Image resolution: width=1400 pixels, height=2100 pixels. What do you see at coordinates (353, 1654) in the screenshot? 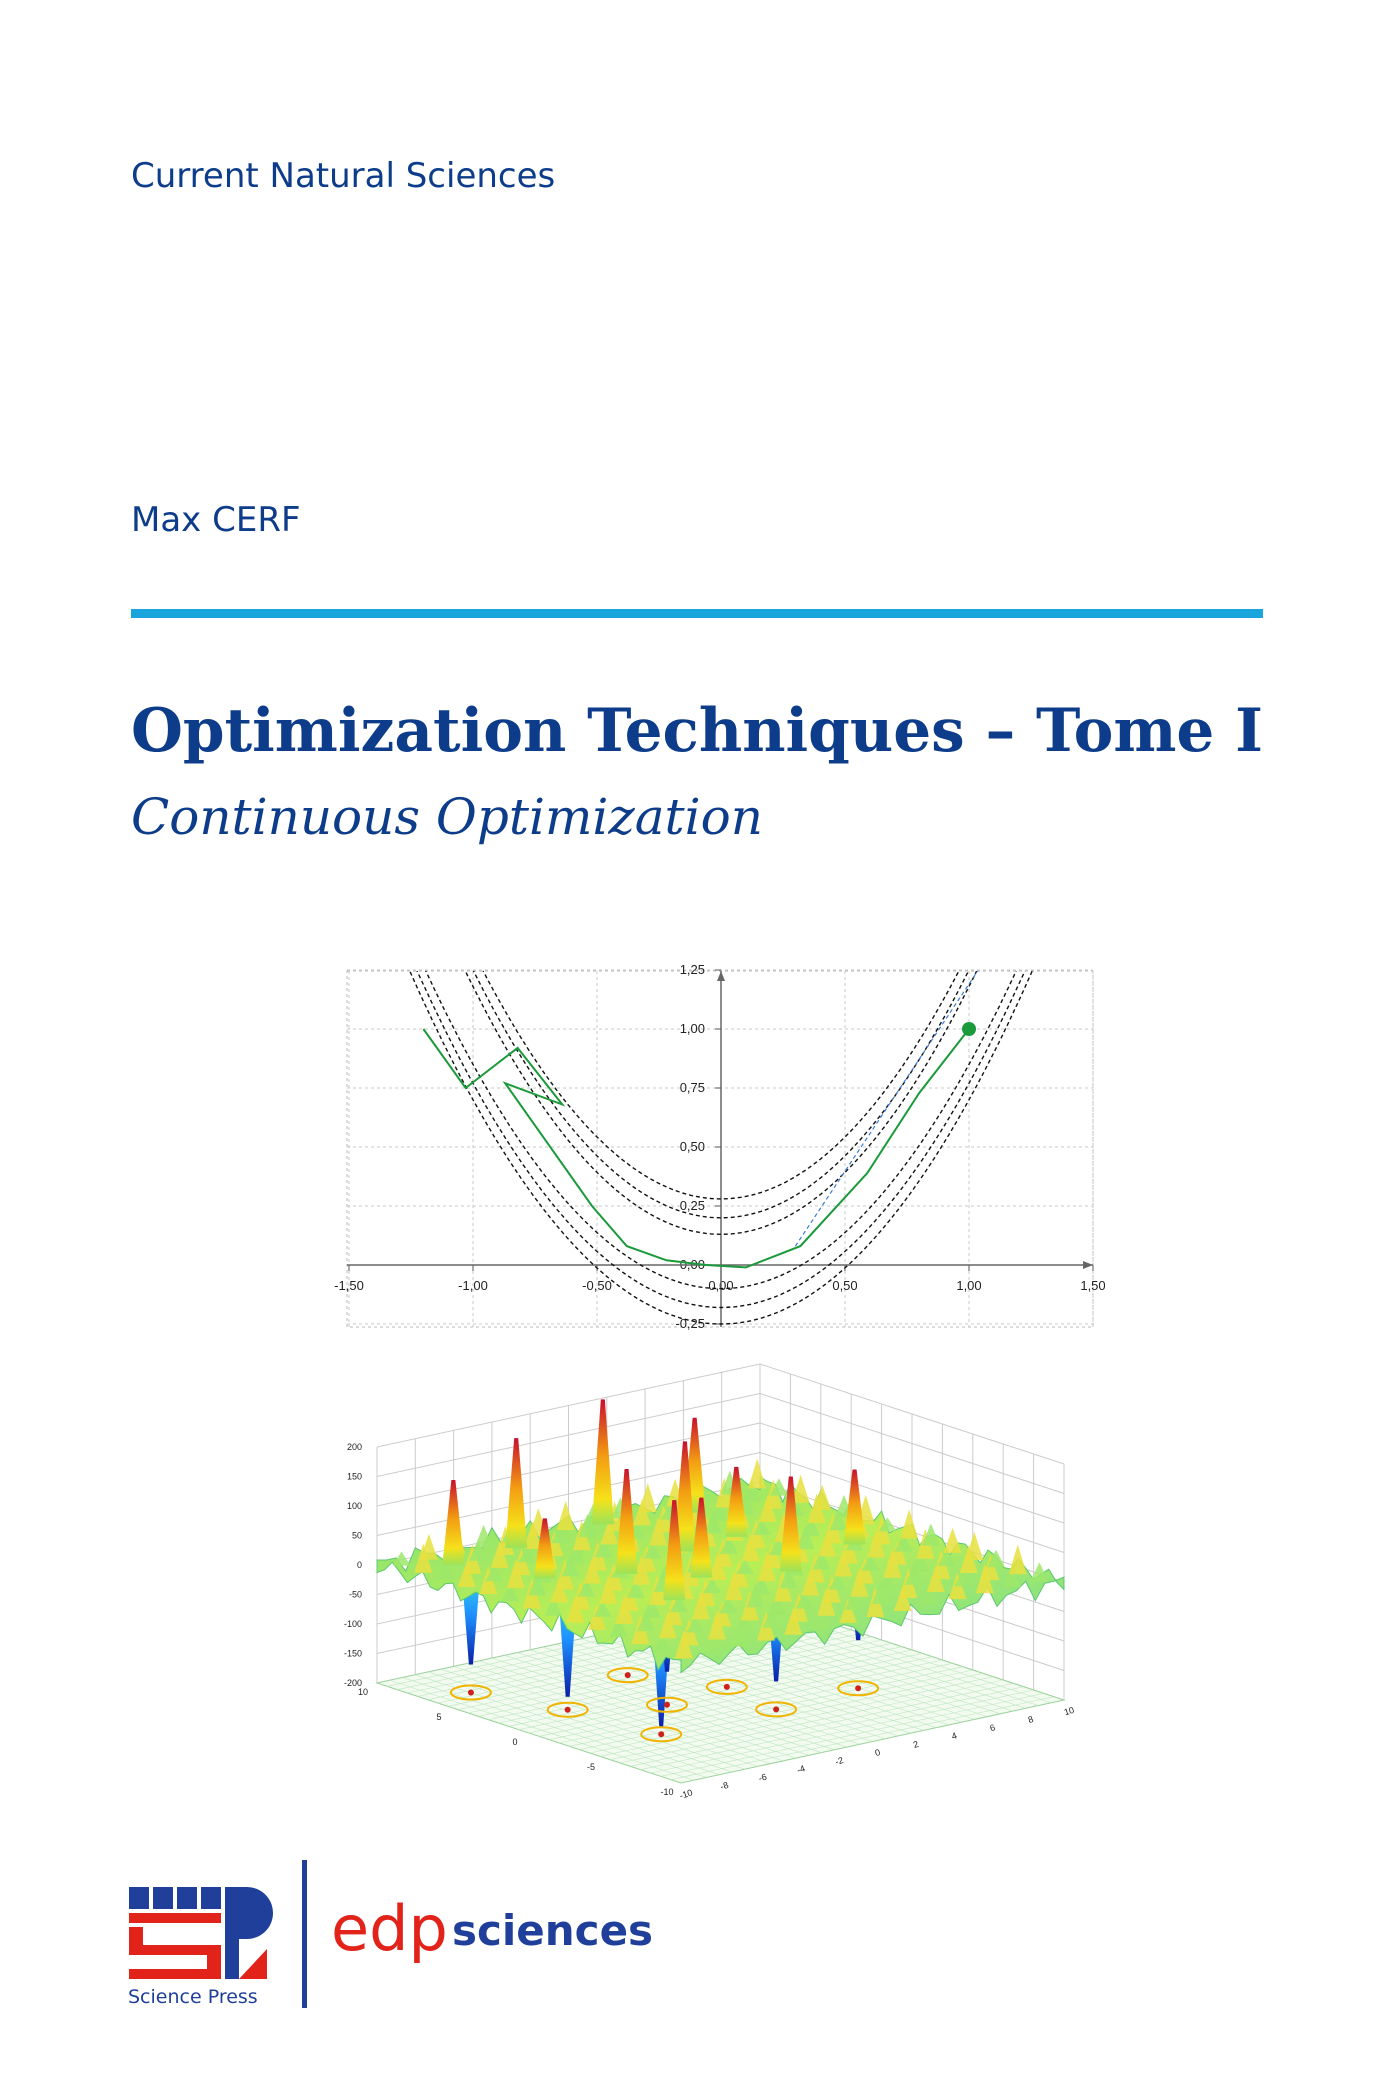
I see `z-tick-label: -150` at bounding box center [353, 1654].